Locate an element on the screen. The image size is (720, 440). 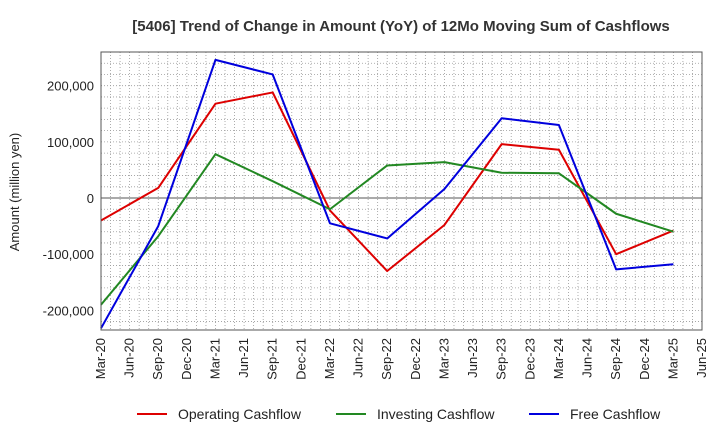
x-tick-label: Mar-21 is located at coordinates (214, 358).